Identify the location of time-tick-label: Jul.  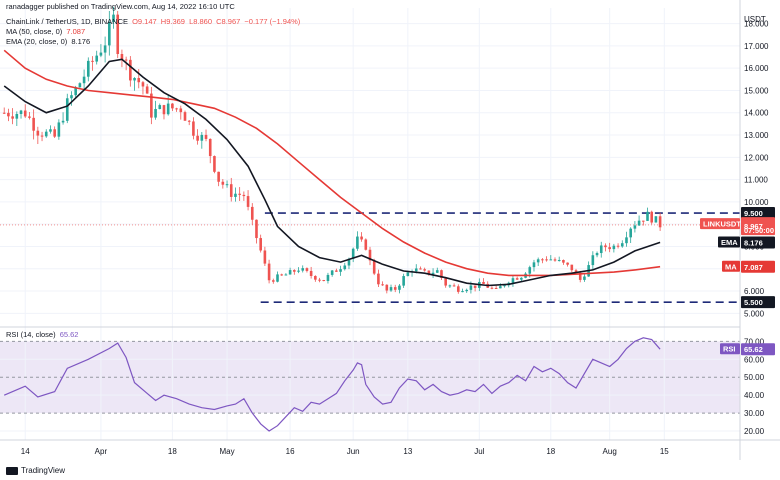
(479, 451).